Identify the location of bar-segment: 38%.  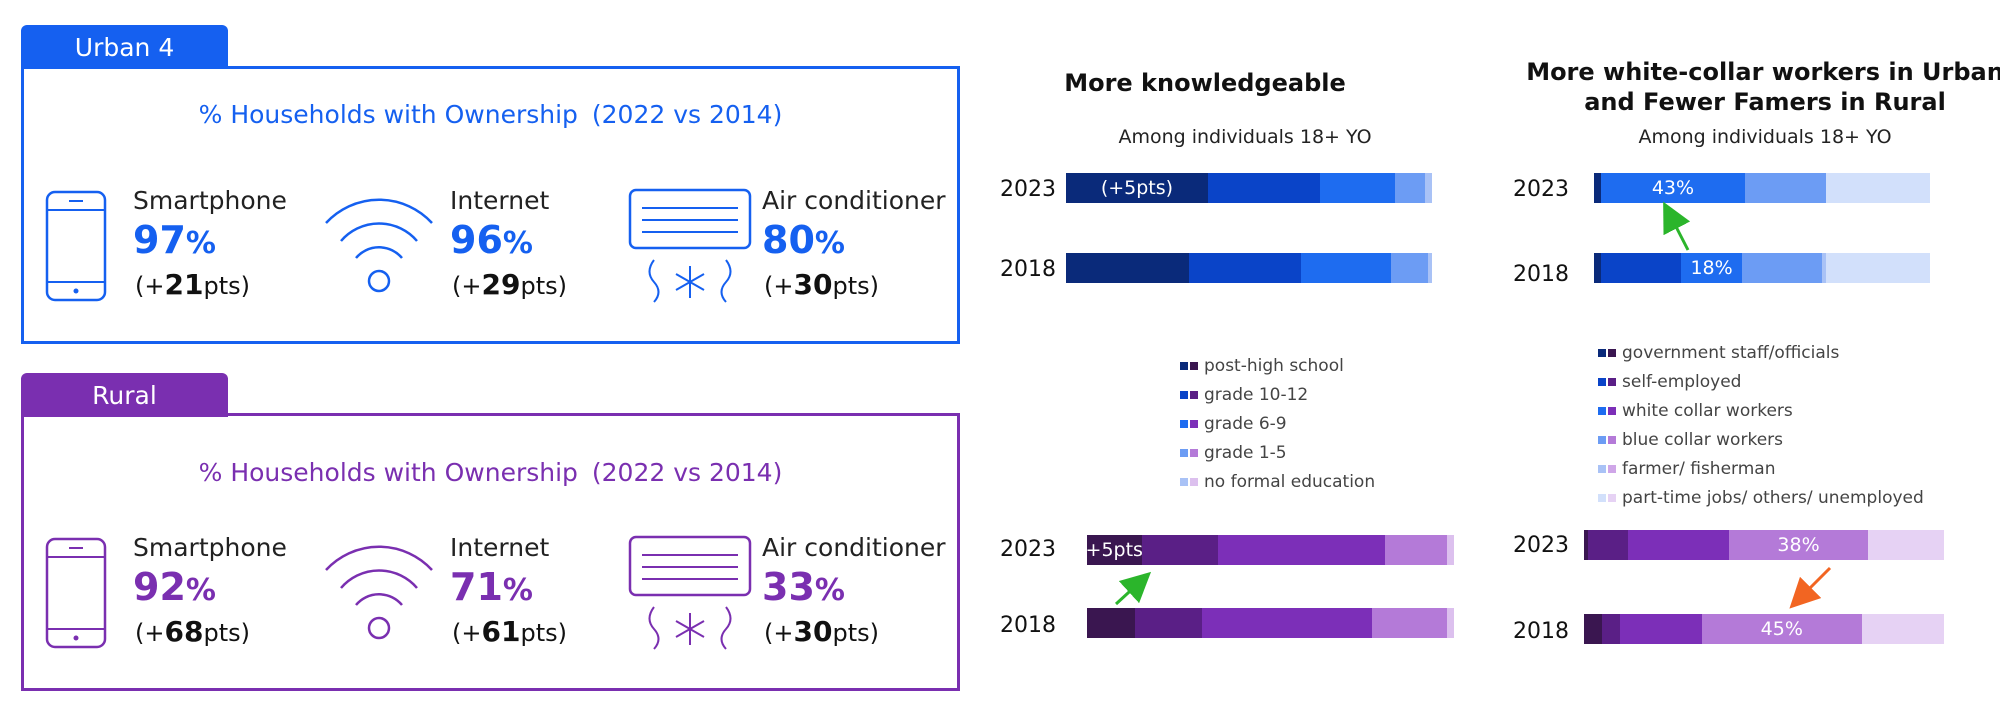
(1798, 545).